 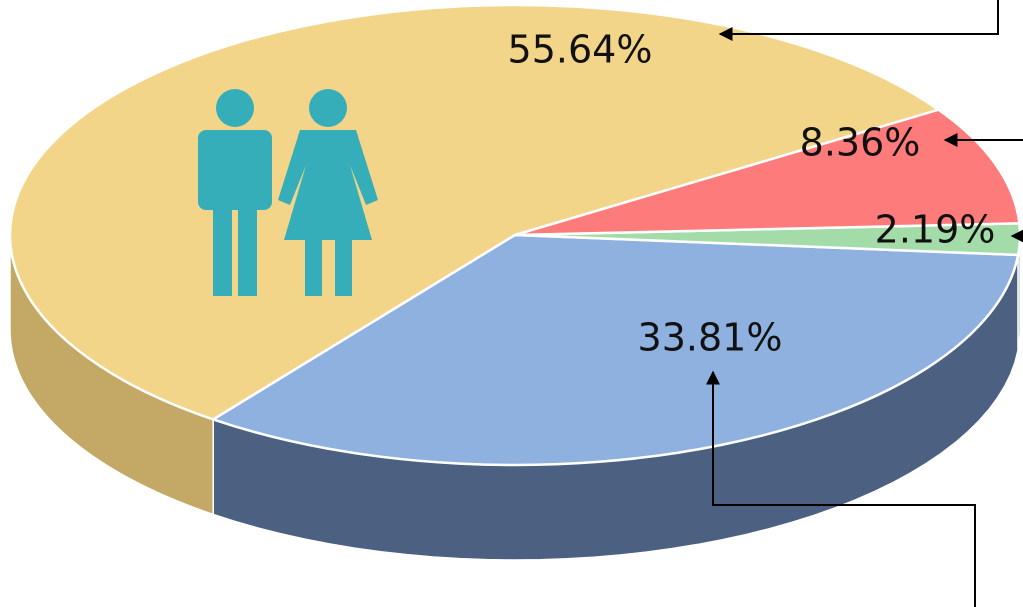 I want to click on value-label: 2.19%, so click(x=935, y=230).